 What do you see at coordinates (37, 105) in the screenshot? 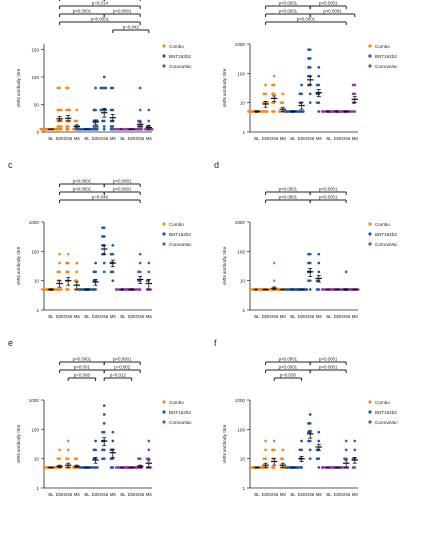
I see `y-tick-label: 50` at bounding box center [37, 105].